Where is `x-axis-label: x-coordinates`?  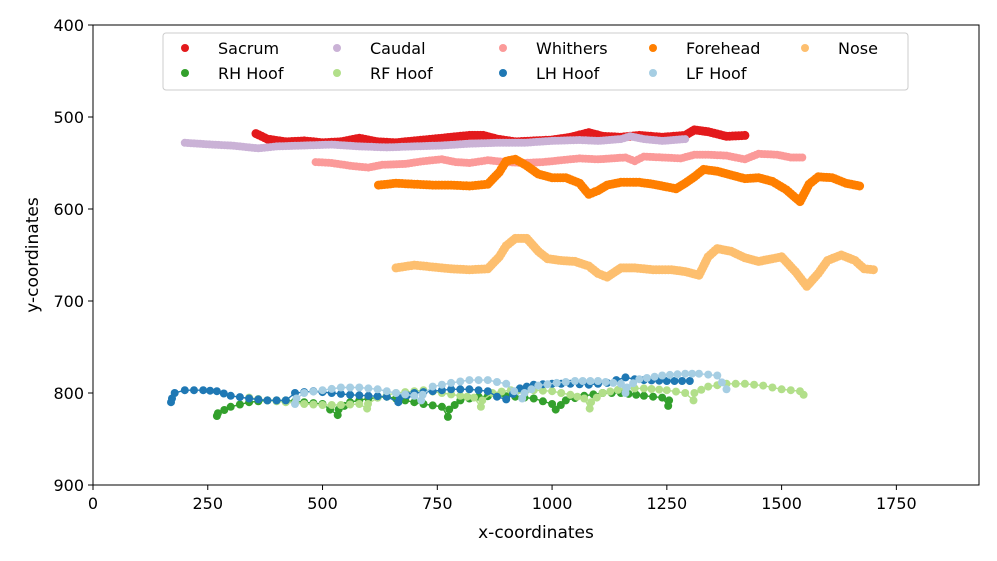 x-axis-label: x-coordinates is located at coordinates (536, 533).